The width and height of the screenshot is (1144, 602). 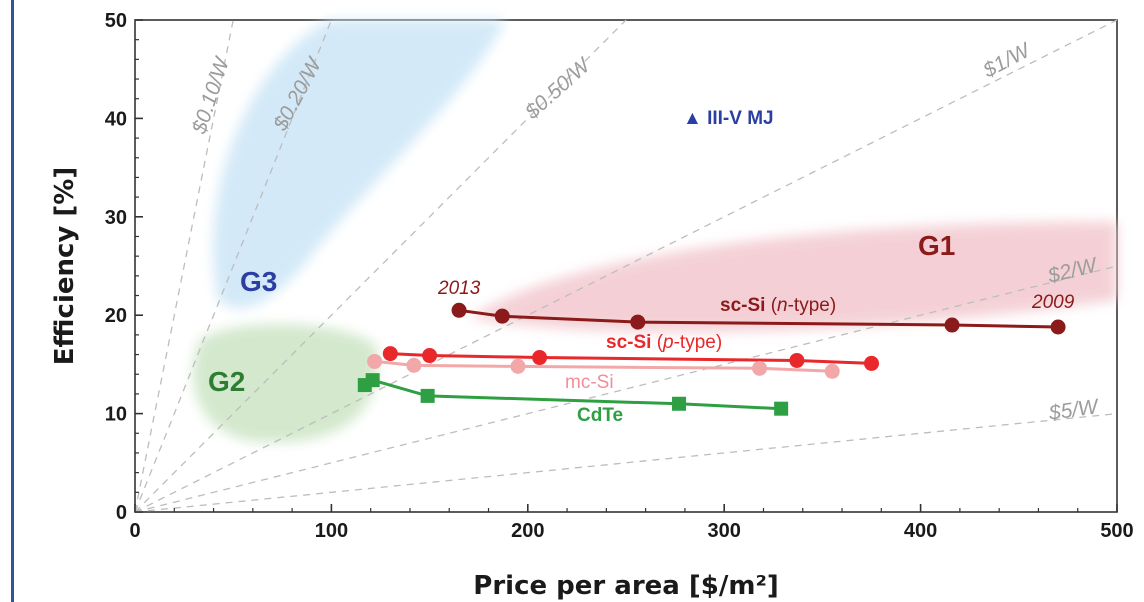 What do you see at coordinates (742, 305) in the screenshot?
I see `sc-si-n-bold: sc-Si` at bounding box center [742, 305].